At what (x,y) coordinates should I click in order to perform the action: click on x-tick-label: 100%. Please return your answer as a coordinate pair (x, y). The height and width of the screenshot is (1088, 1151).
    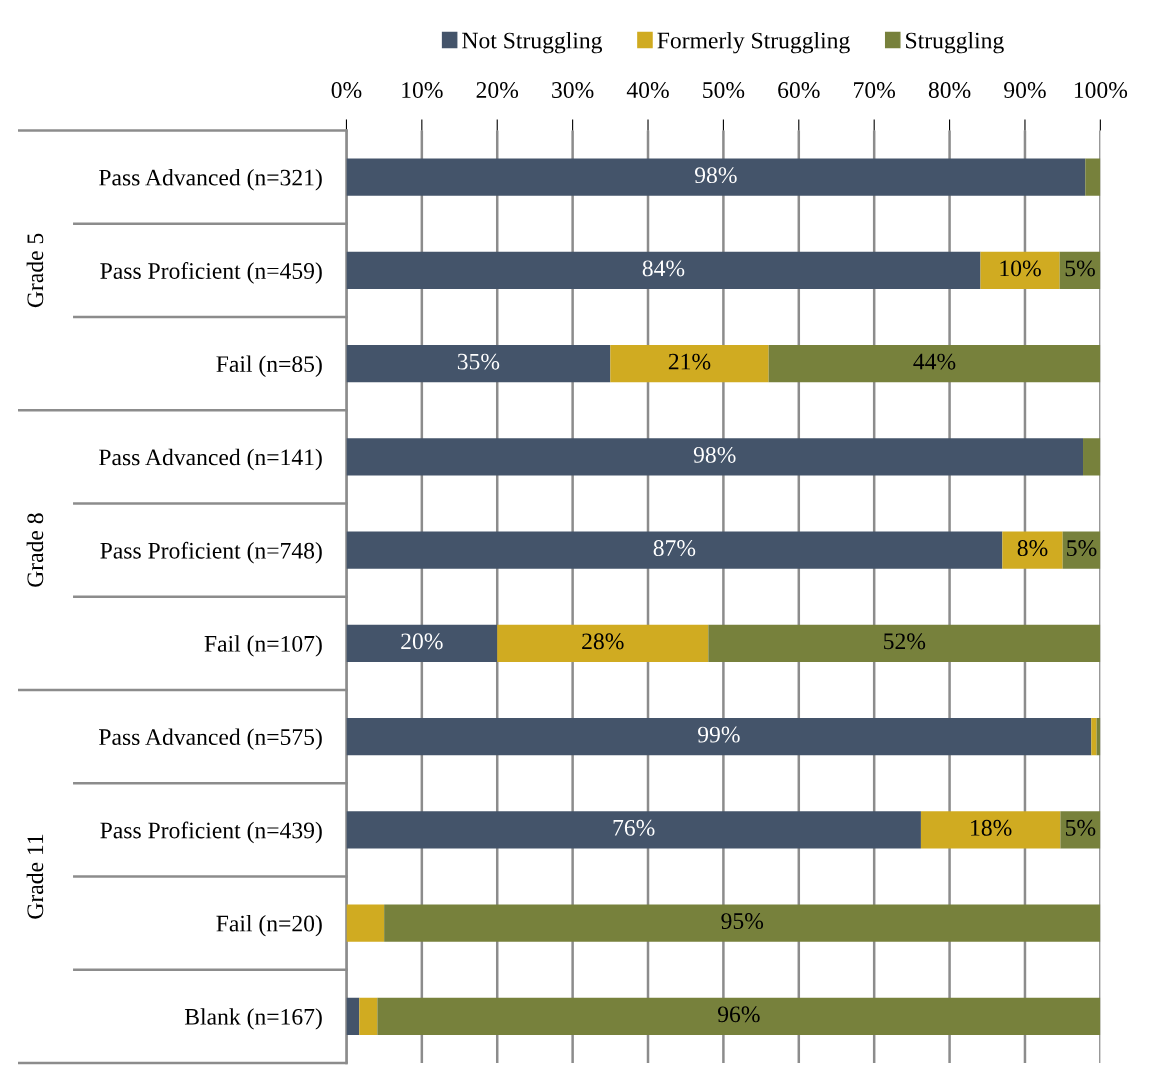
    Looking at the image, I should click on (1101, 90).